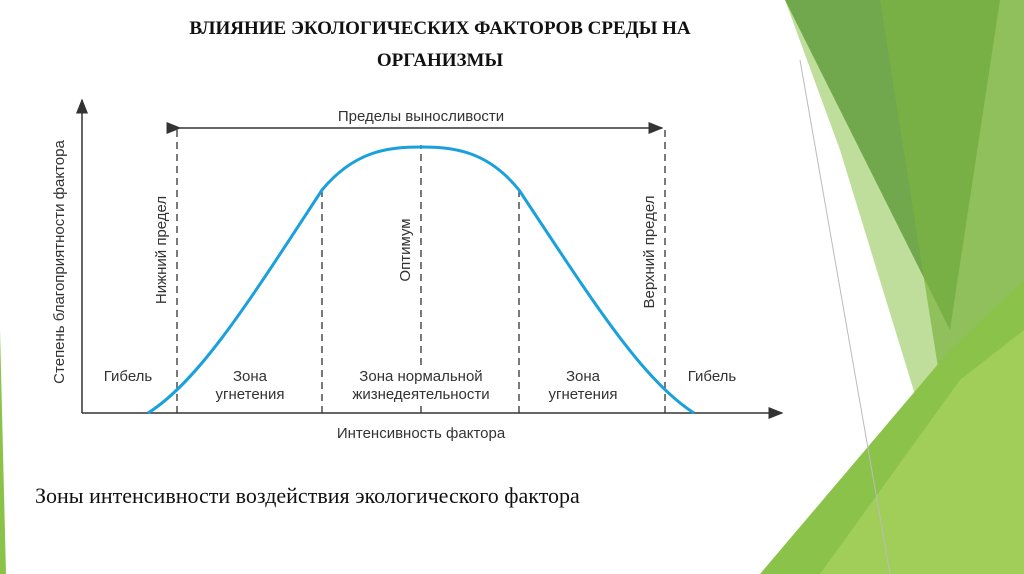 This screenshot has height=574, width=1024. I want to click on title: ОРГАНИЗМЫ, so click(440, 60).